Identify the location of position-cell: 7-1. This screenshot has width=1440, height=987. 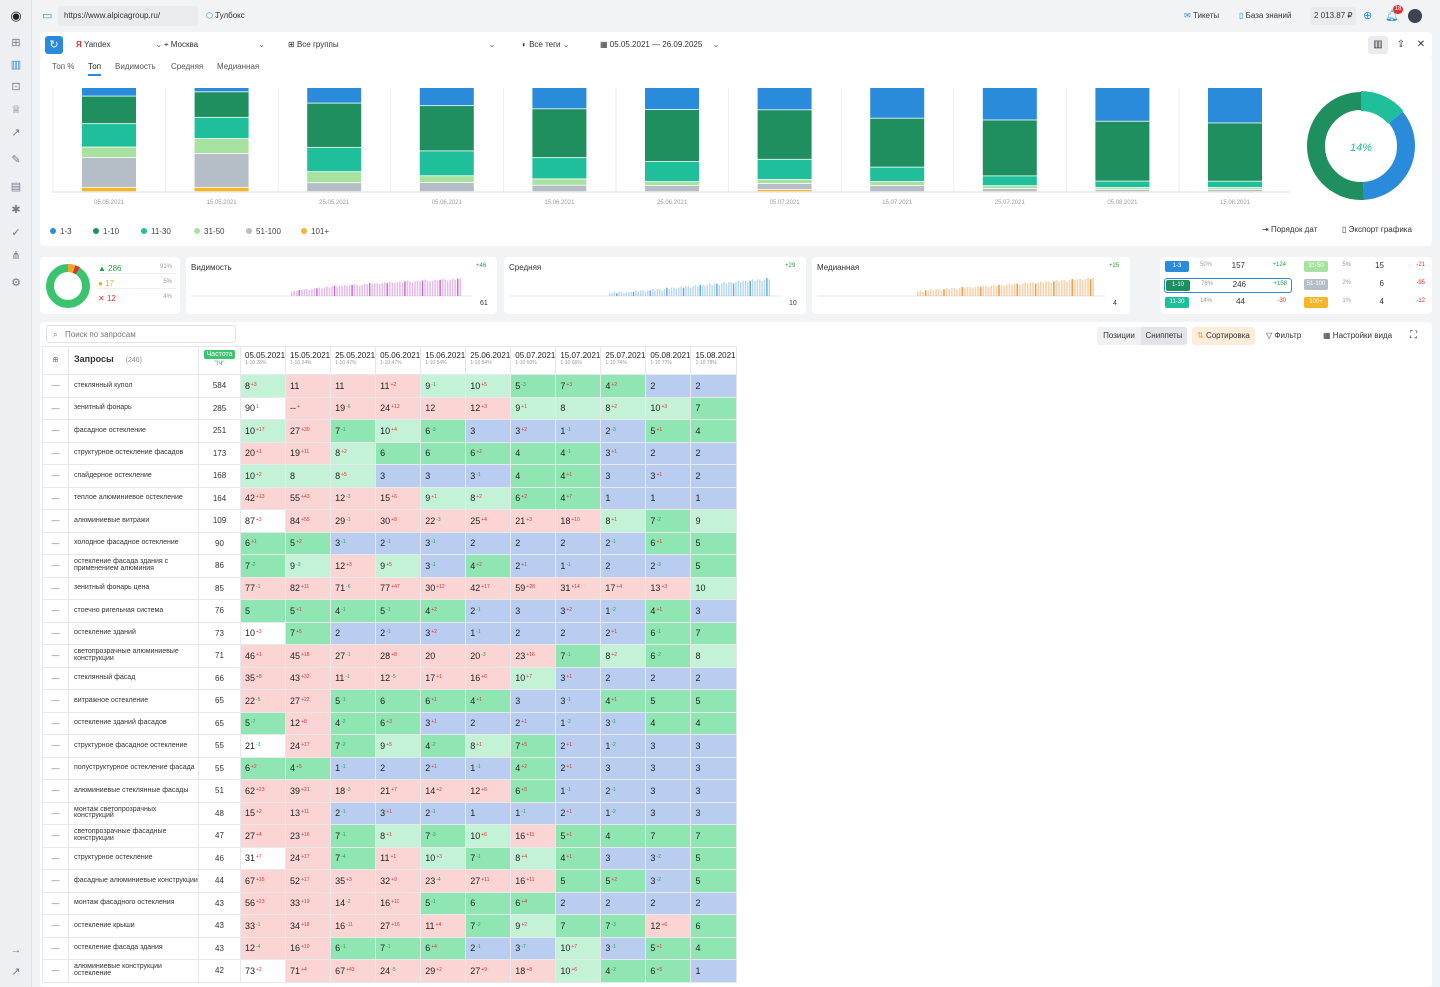
(488, 858).